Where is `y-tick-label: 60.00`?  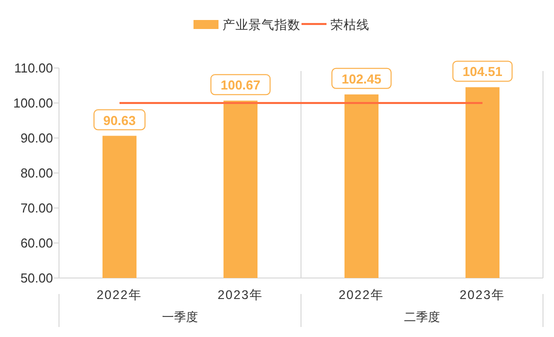
y-tick-label: 60.00 is located at coordinates (36, 243).